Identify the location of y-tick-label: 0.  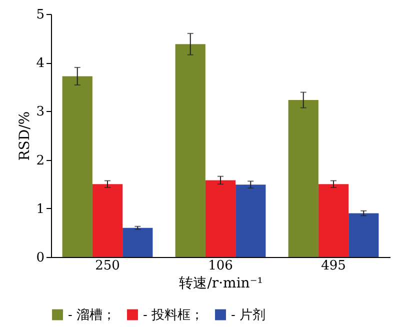
(40, 258).